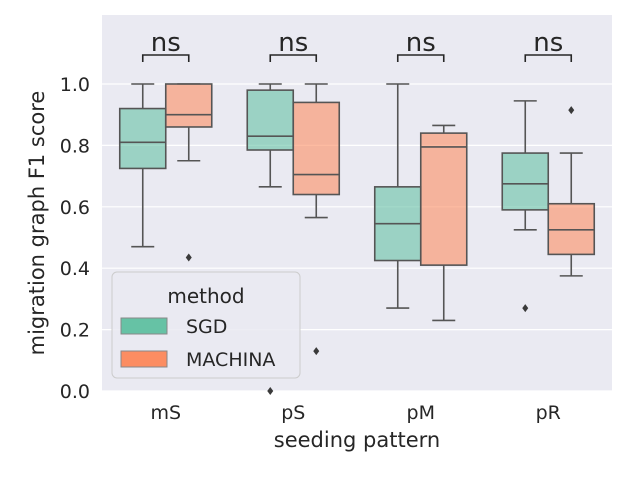 The image size is (640, 480). I want to click on box-machina-pR, so click(571, 191).